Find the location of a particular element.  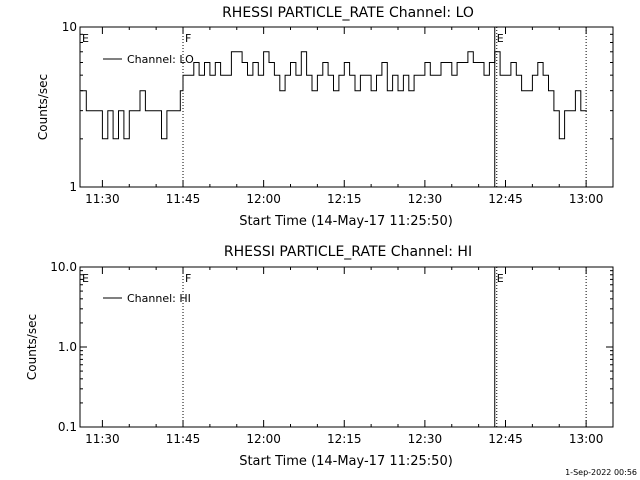

hi-x-tick-label: 13:00 is located at coordinates (586, 439).